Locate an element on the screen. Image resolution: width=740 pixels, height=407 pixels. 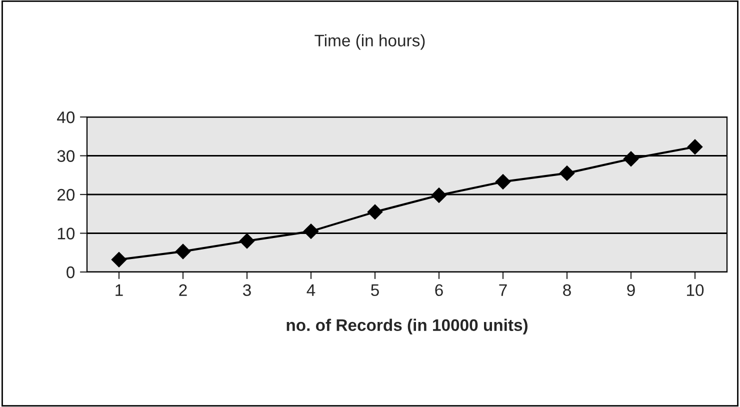
y-tick-label: 40 is located at coordinates (66, 117).